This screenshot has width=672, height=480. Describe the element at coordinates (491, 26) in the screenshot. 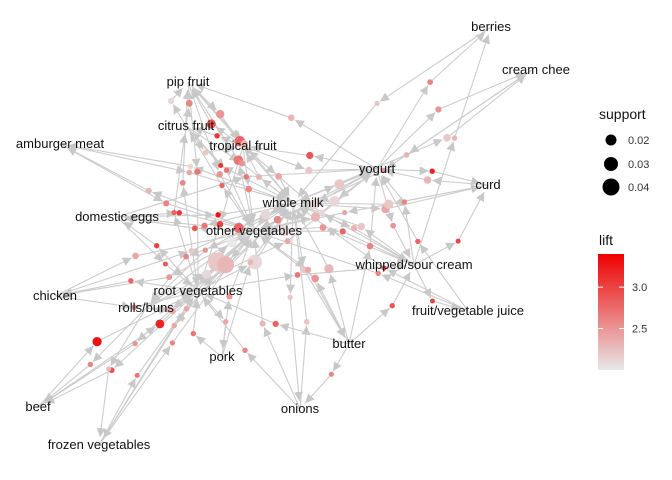

I see `item-label-berries: berries` at that location.